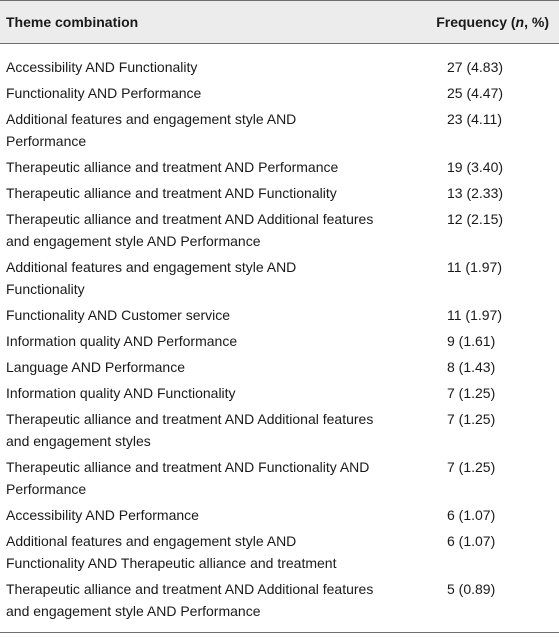 The image size is (559, 638). Describe the element at coordinates (279, 94) in the screenshot. I see `table-row: Functionality AND Performance 25 (4.47)` at that location.